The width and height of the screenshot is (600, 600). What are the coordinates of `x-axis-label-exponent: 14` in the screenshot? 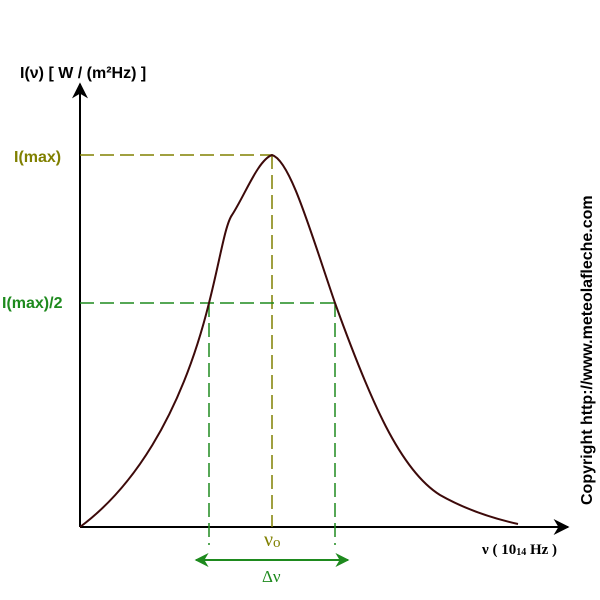 It's located at (521, 552).